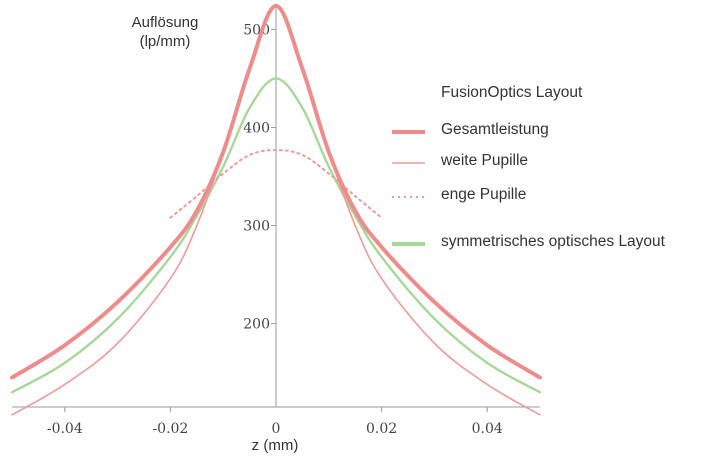  What do you see at coordinates (495, 129) in the screenshot?
I see `legend-label: Gesamtleistung` at bounding box center [495, 129].